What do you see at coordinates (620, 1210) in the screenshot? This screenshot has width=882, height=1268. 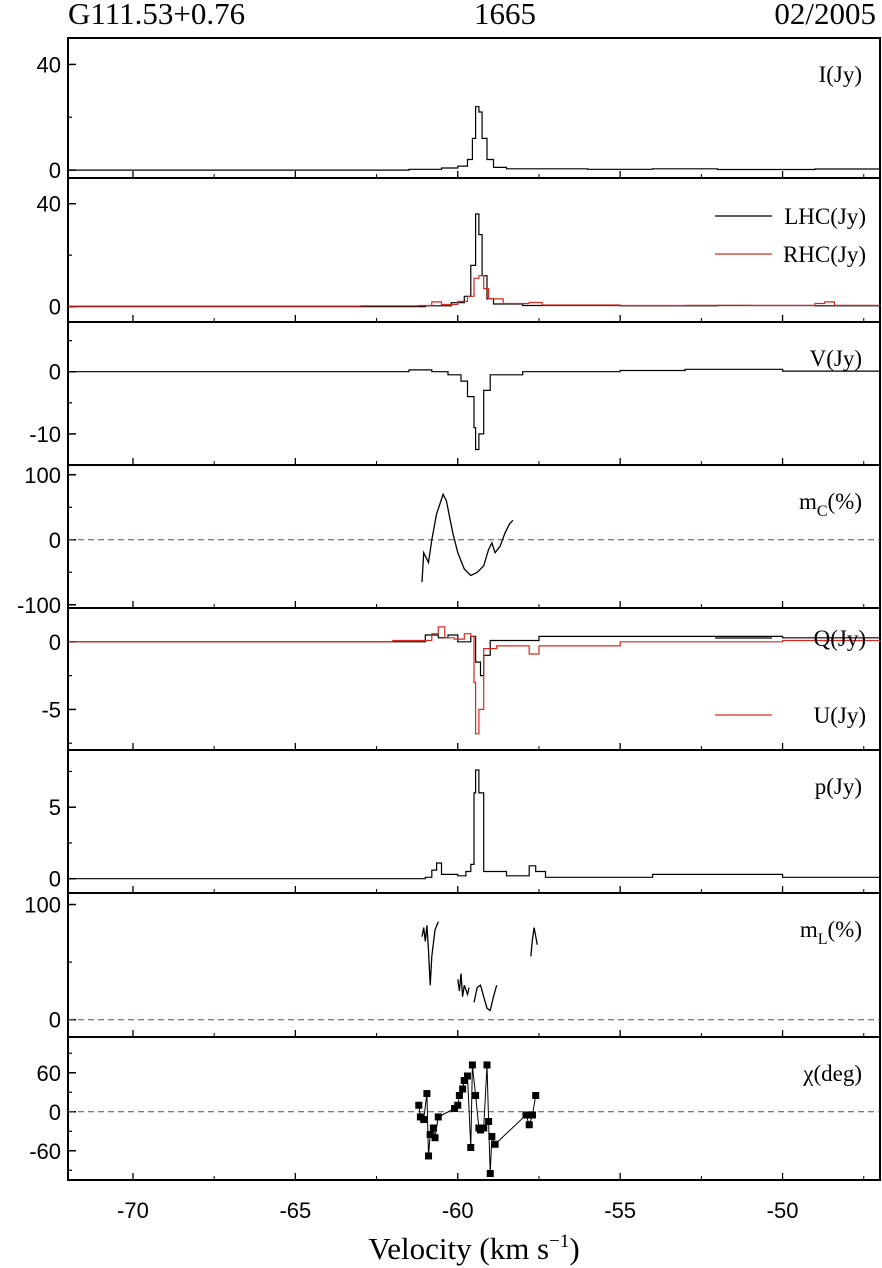 I see `x-tick-label: -55` at bounding box center [620, 1210].